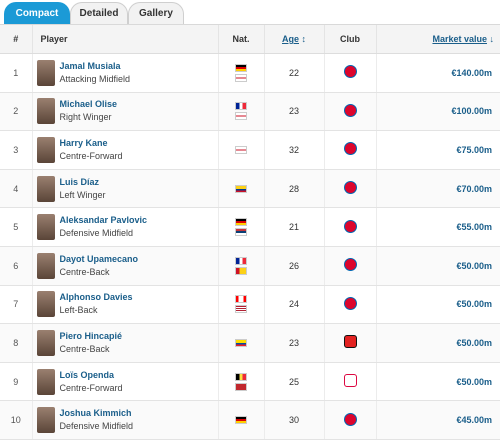 This screenshot has height=440, width=500. Describe the element at coordinates (125, 189) in the screenshot. I see `player-cell: Luis Díaz Left Winger` at that location.